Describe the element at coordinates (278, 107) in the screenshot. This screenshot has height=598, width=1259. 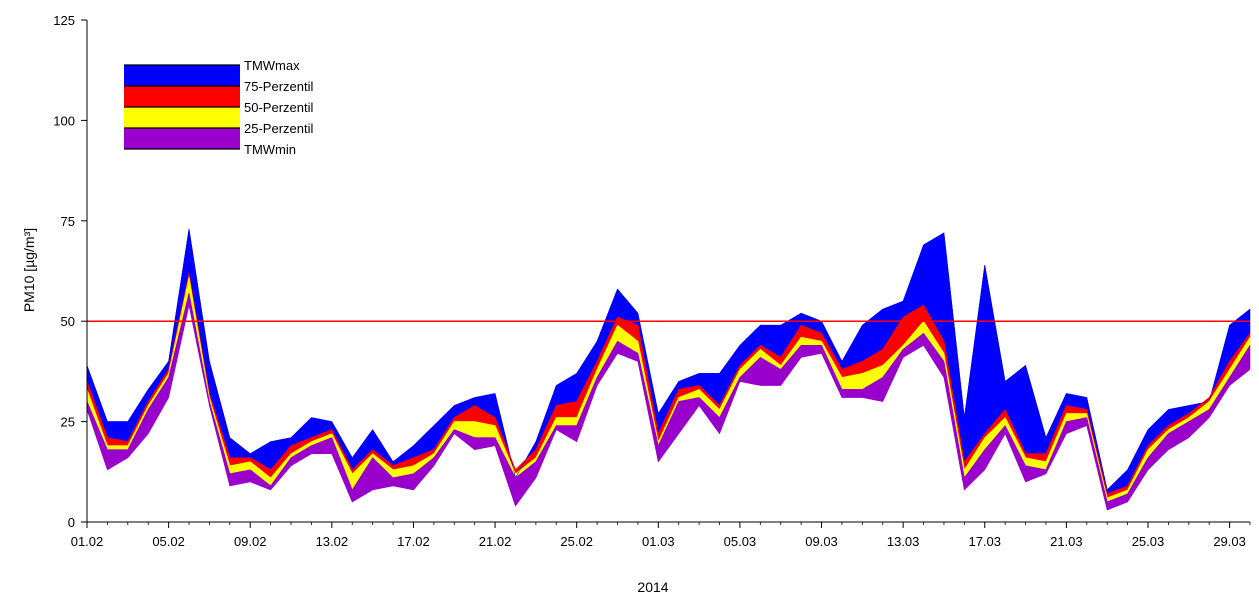
I see `legend-50-perzentil: 50-Perzentil` at that location.